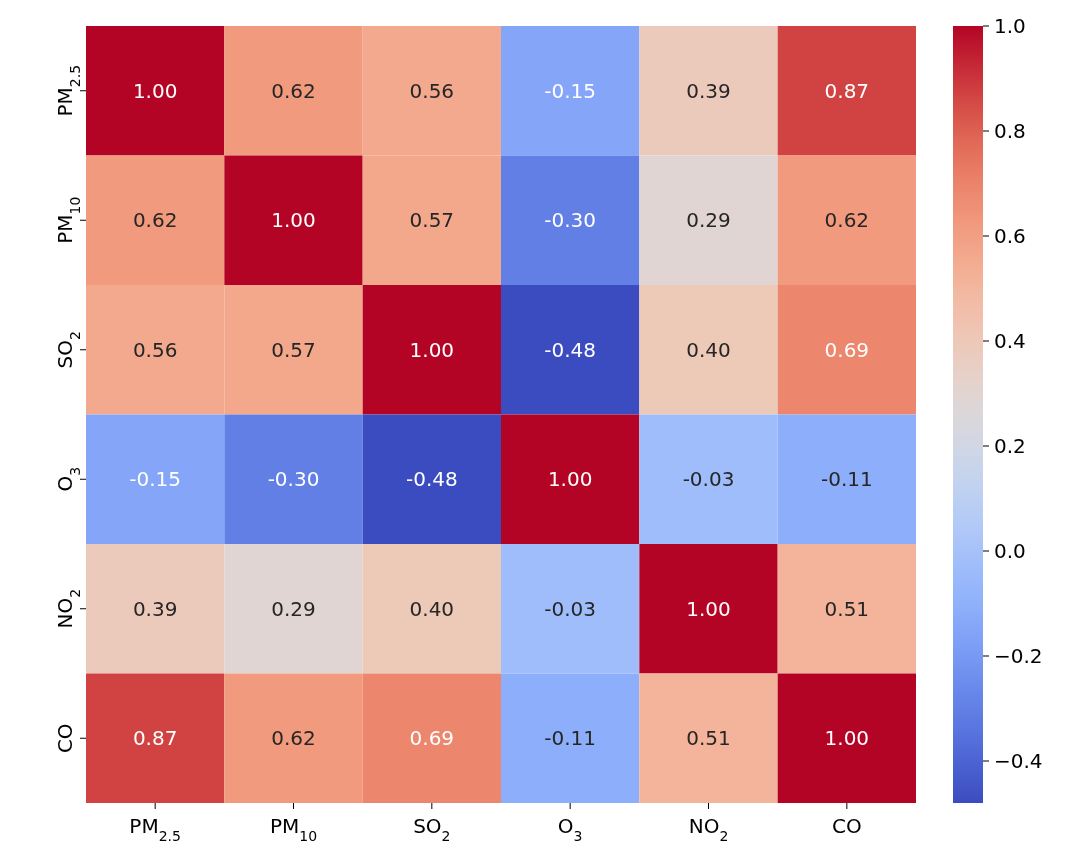 The height and width of the screenshot is (850, 1070). I want to click on x-tick-label: NO$_{2}$, so click(708, 829).